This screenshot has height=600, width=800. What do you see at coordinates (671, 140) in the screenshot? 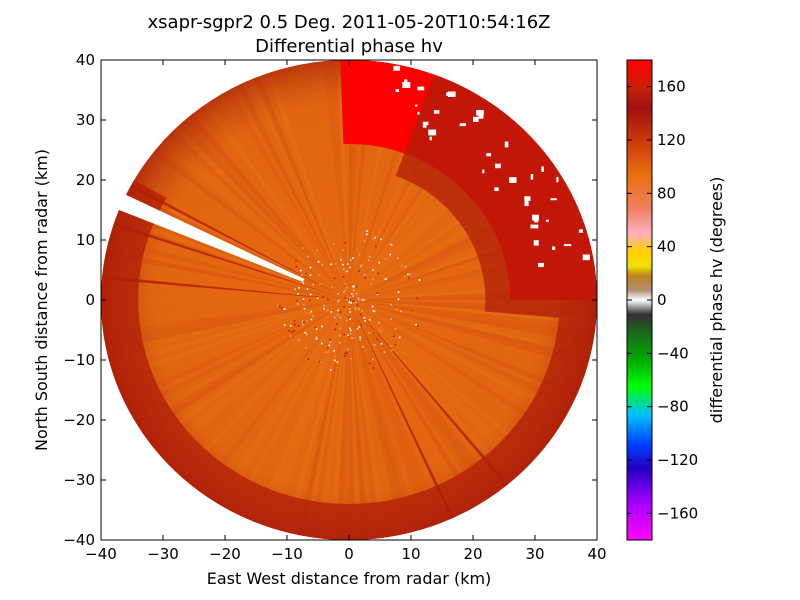
I see `colorbar-tick-label: 120` at bounding box center [671, 140].